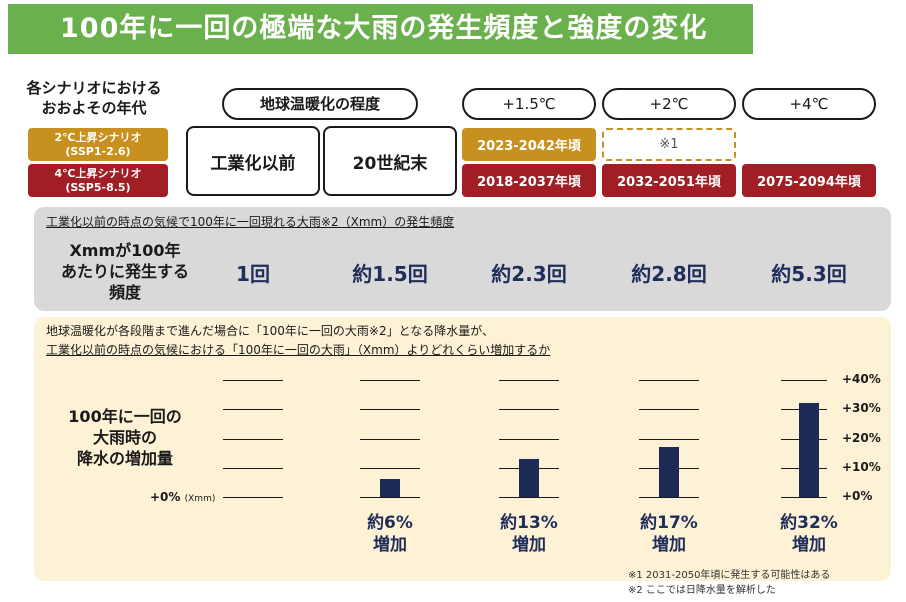 Image resolution: width=906 pixels, height=602 pixels. I want to click on period-ssp126-2-note: ※1, so click(669, 144).